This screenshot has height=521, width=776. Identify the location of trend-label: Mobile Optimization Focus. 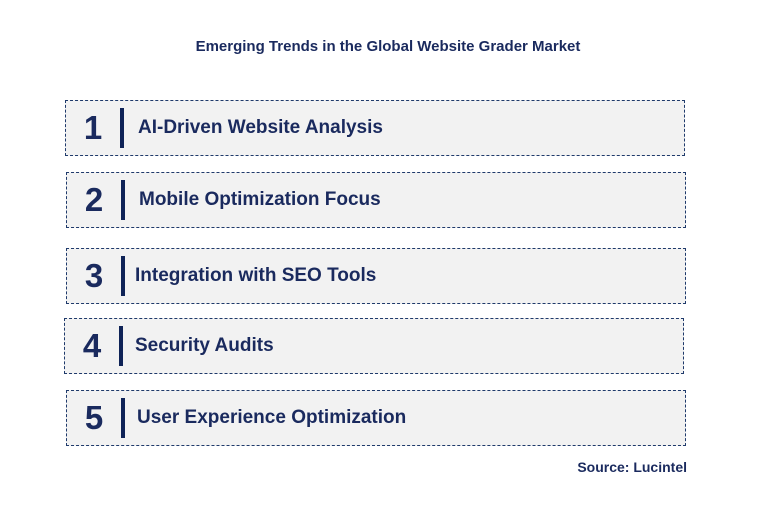
(260, 199).